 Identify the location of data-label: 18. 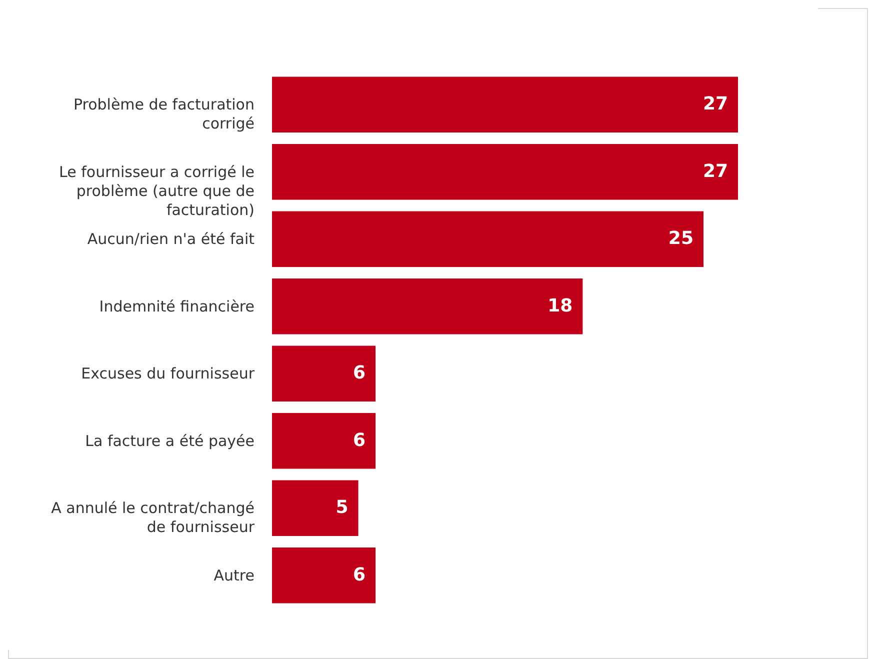
(560, 305).